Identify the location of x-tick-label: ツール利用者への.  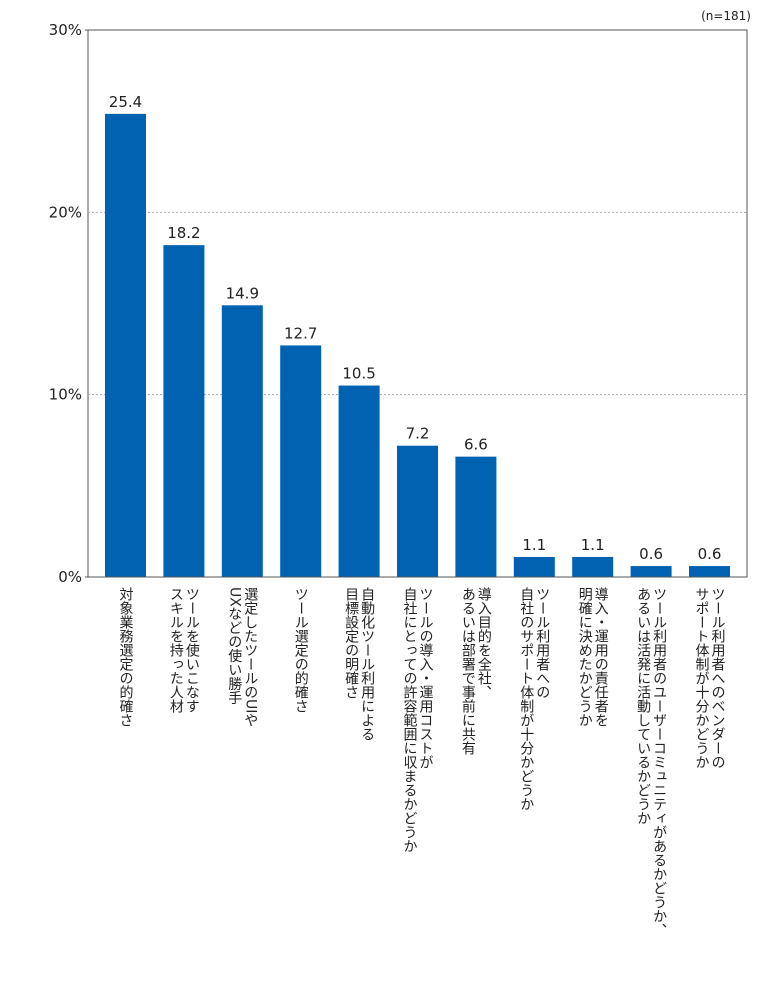
(542, 643).